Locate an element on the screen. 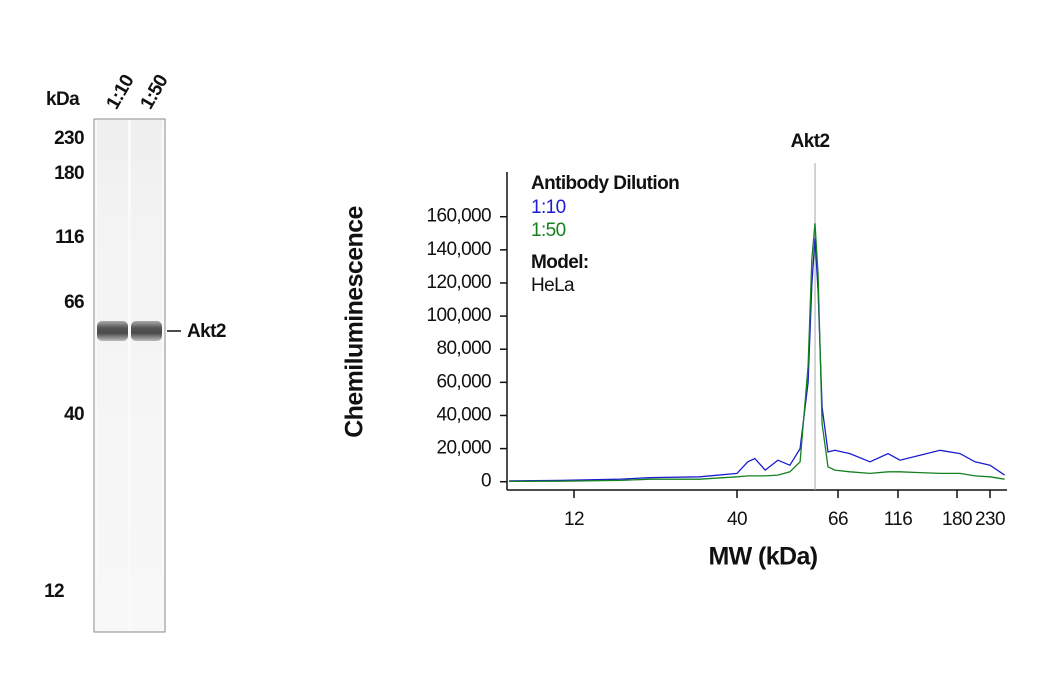 Image resolution: width=1040 pixels, height=700 pixels. lane-label: 1:50 is located at coordinates (154, 92).